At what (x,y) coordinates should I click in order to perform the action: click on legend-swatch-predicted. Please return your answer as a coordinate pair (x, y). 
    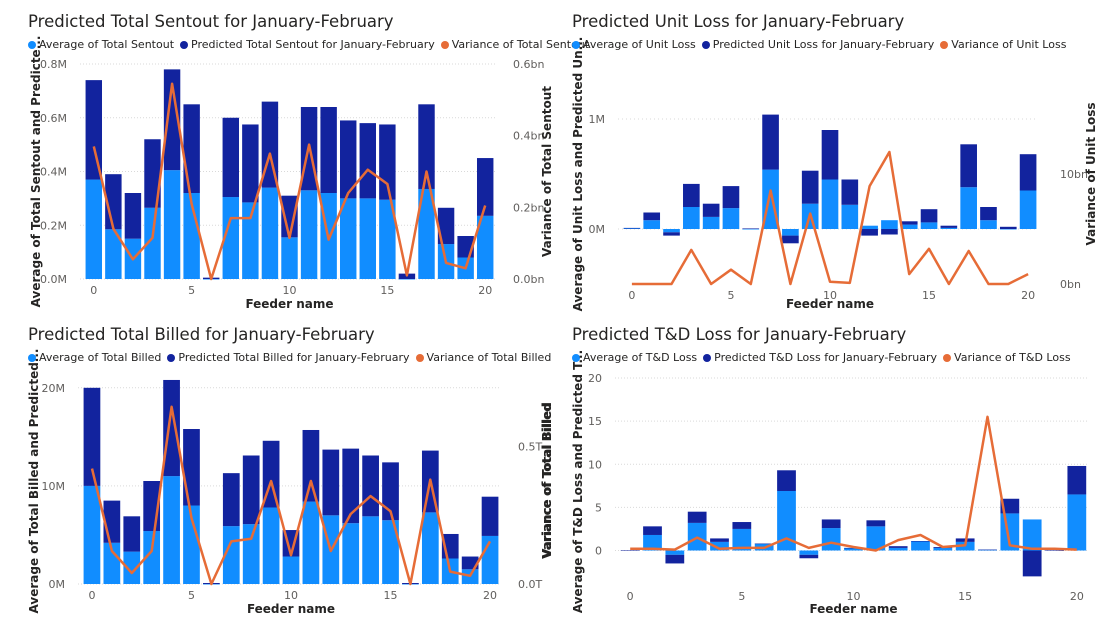
    Looking at the image, I should click on (705, 44).